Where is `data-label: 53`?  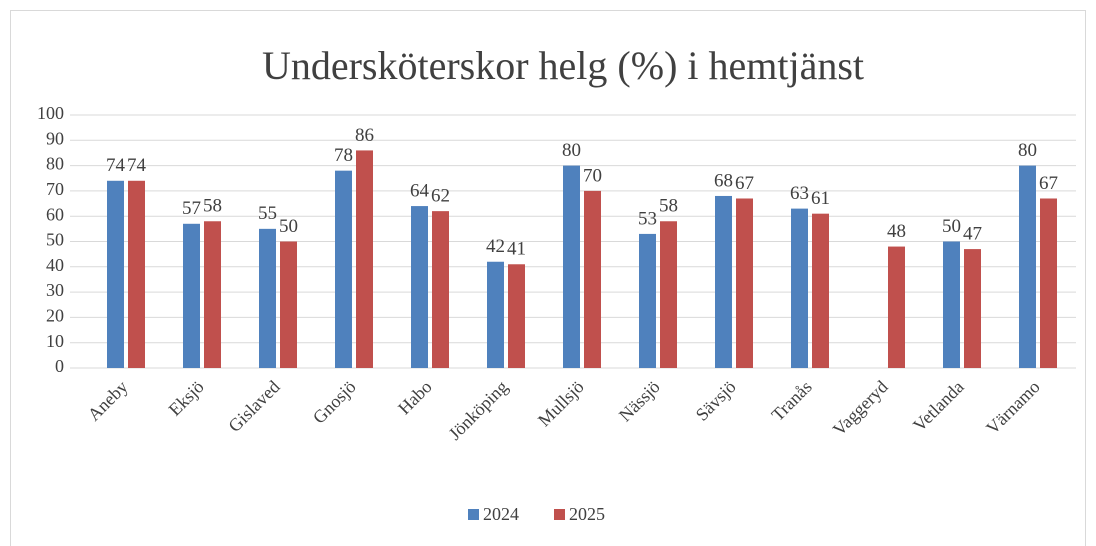
data-label: 53 is located at coordinates (647, 218).